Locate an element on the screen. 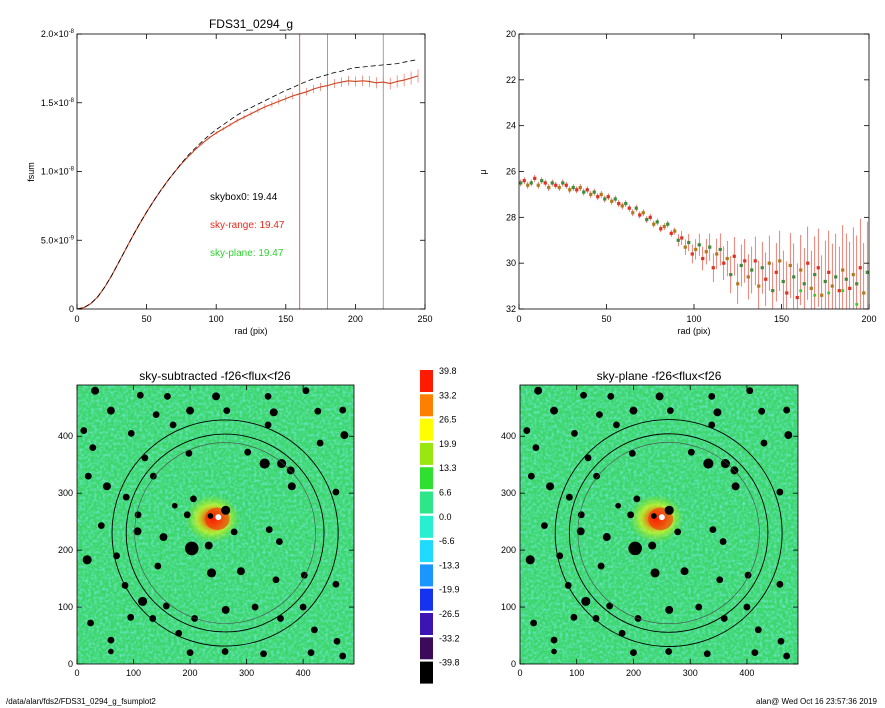  colorbar-label-3: 19.9 is located at coordinates (448, 444).